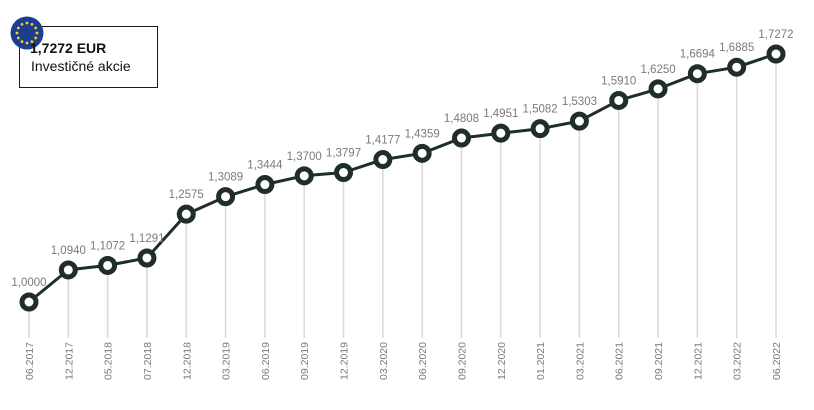  What do you see at coordinates (68, 48) in the screenshot?
I see `current-value: 1,7272 EUR` at bounding box center [68, 48].